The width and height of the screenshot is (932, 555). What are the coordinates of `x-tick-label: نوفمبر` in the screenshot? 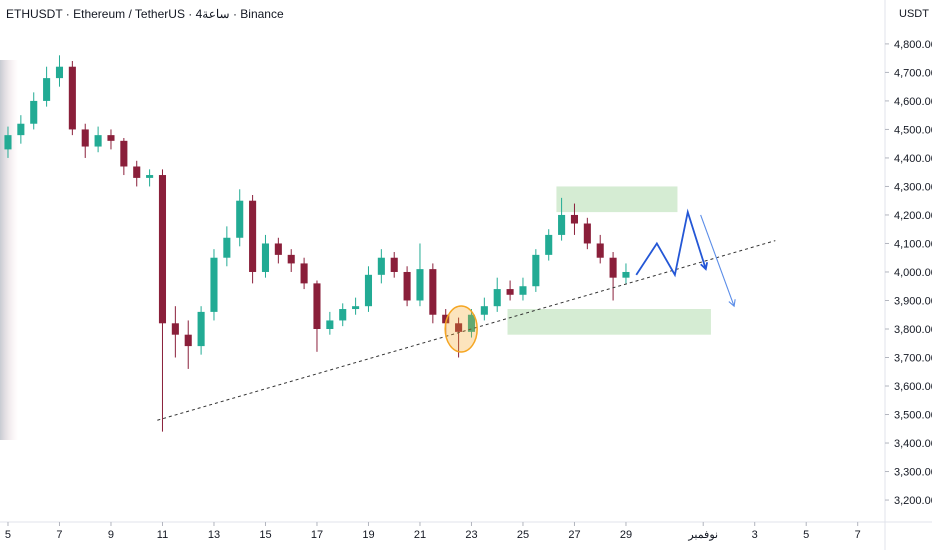 It's located at (702, 535).